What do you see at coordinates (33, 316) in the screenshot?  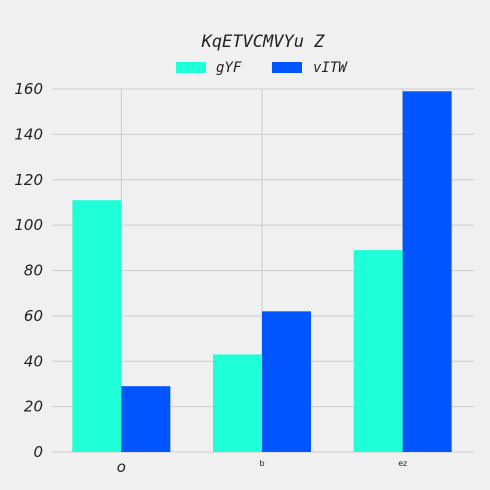 I see `y-tick-label: 60` at bounding box center [33, 316].